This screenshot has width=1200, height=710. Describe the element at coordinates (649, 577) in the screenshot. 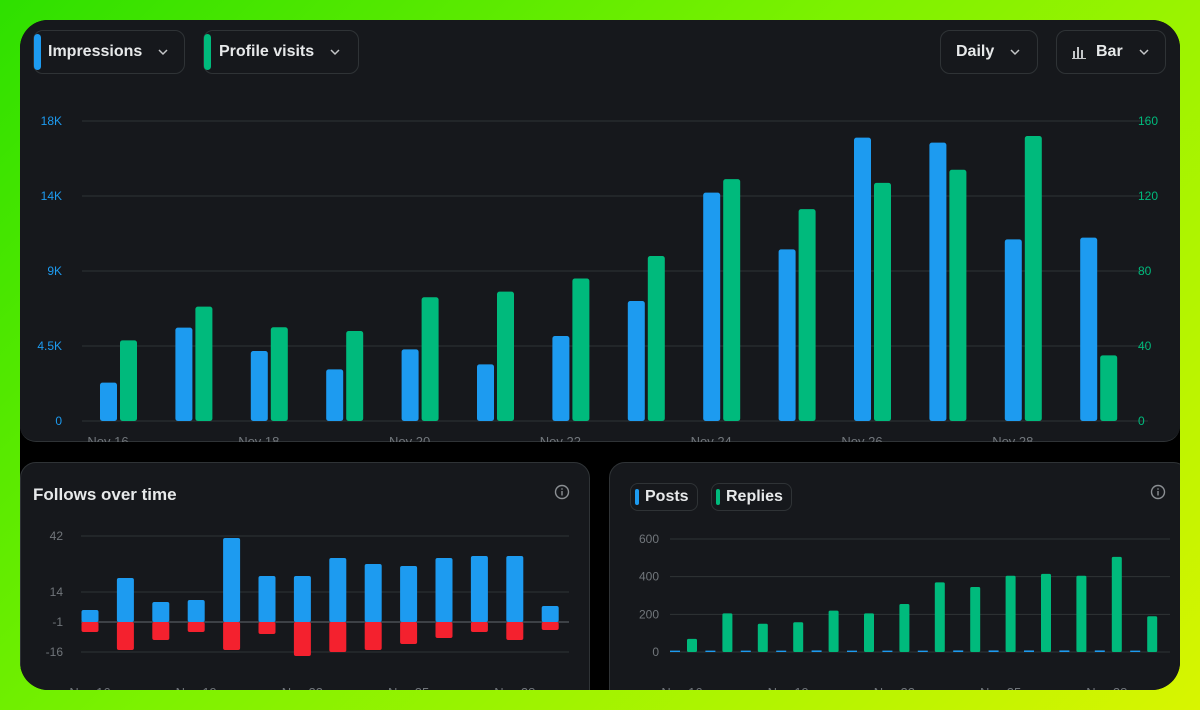

I see `y-axis-tick-label: 400` at that location.